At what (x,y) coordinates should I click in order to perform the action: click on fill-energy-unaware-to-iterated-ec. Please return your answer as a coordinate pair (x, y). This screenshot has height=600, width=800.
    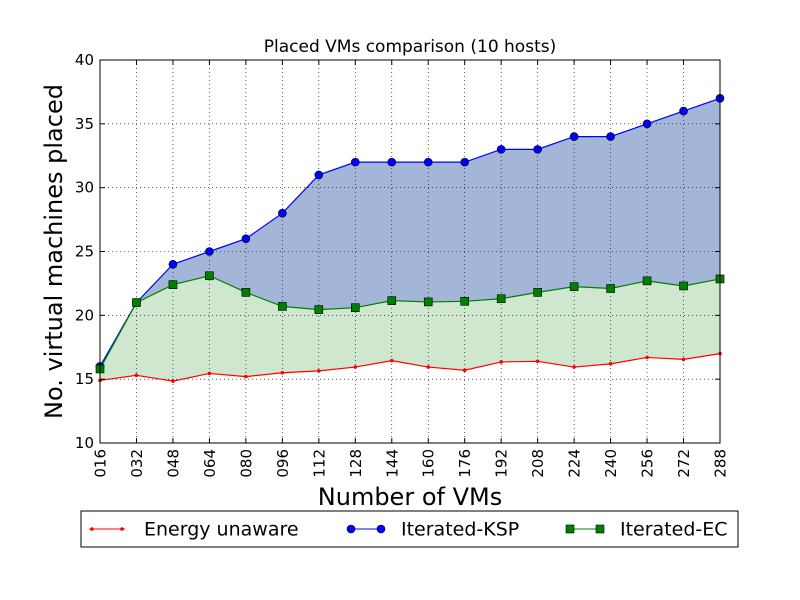
    Looking at the image, I should click on (410, 328).